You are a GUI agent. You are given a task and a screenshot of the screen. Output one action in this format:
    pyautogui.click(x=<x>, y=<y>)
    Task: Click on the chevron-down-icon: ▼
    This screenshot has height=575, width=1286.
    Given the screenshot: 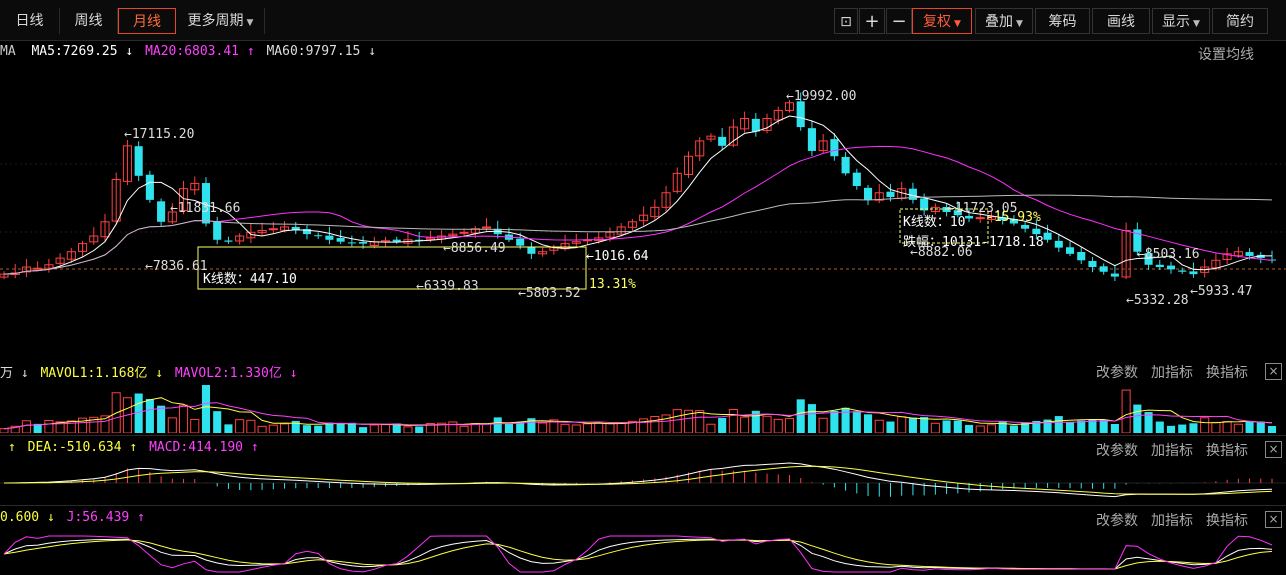 What is the action you would take?
    pyautogui.click(x=1019, y=24)
    